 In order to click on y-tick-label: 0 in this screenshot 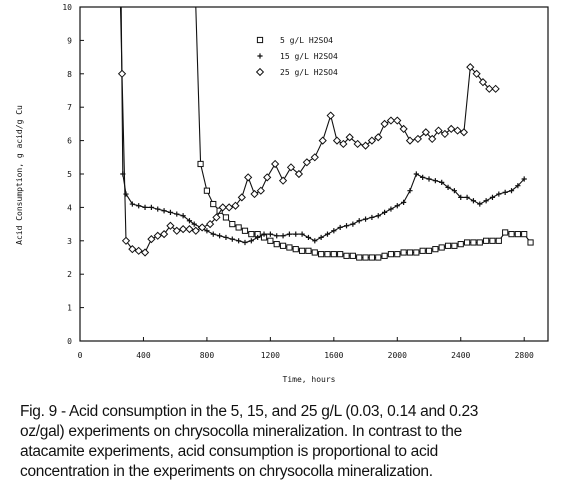, I will do `click(69, 341)`.